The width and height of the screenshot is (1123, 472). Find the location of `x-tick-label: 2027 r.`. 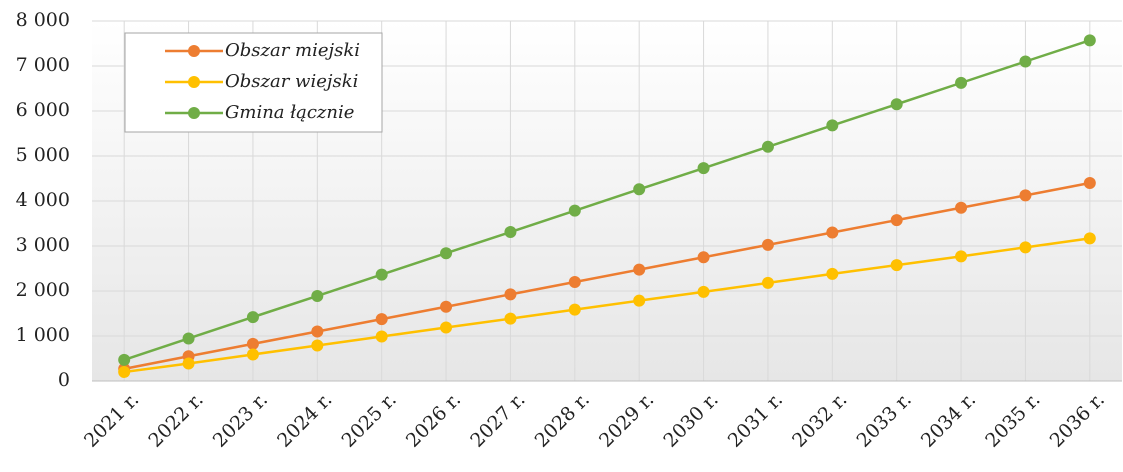

x-tick-label: 2027 r. is located at coordinates (497, 420).